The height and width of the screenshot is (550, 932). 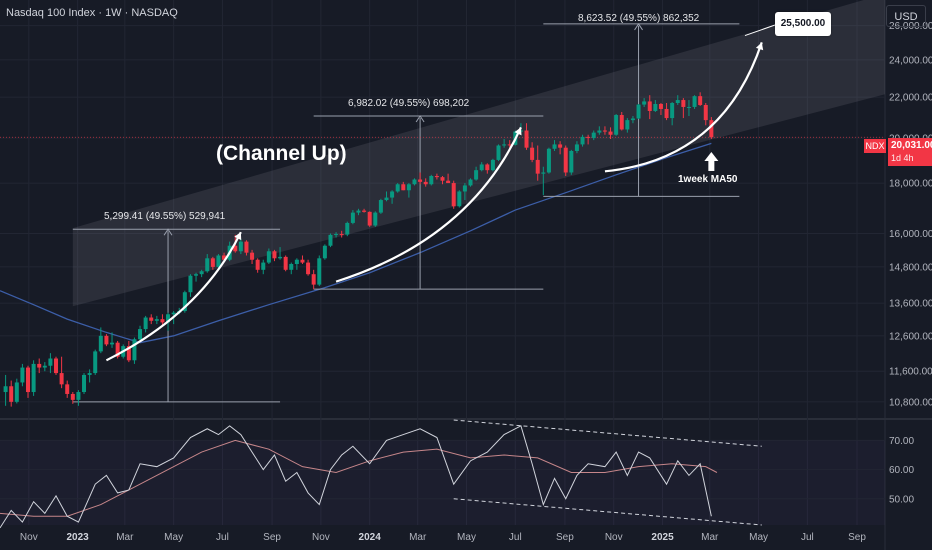 What do you see at coordinates (418, 537) in the screenshot?
I see `x-tick-label: Mar` at bounding box center [418, 537].